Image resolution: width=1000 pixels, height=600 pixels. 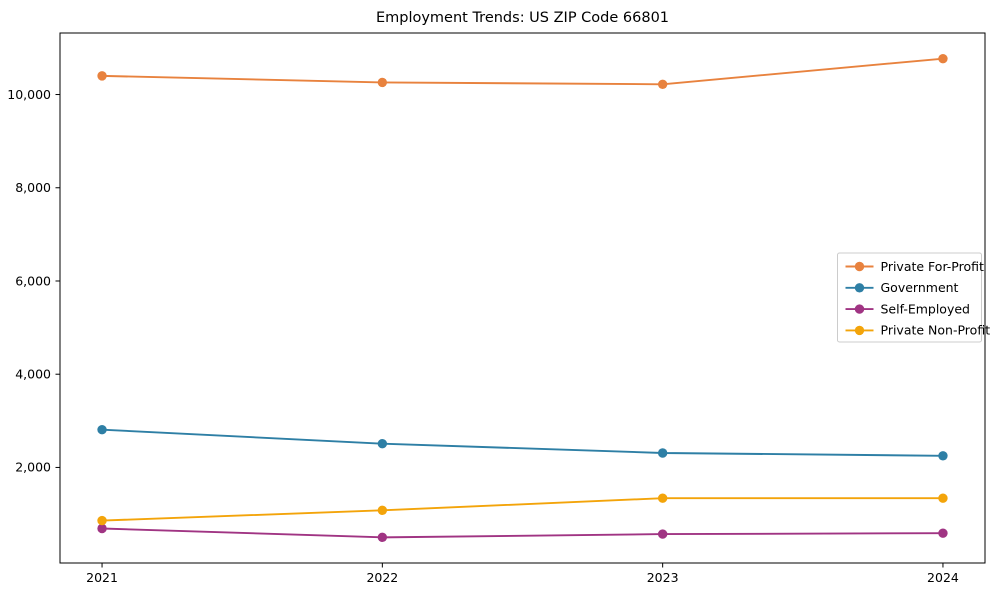 I want to click on legend-label: Government, so click(x=920, y=287).